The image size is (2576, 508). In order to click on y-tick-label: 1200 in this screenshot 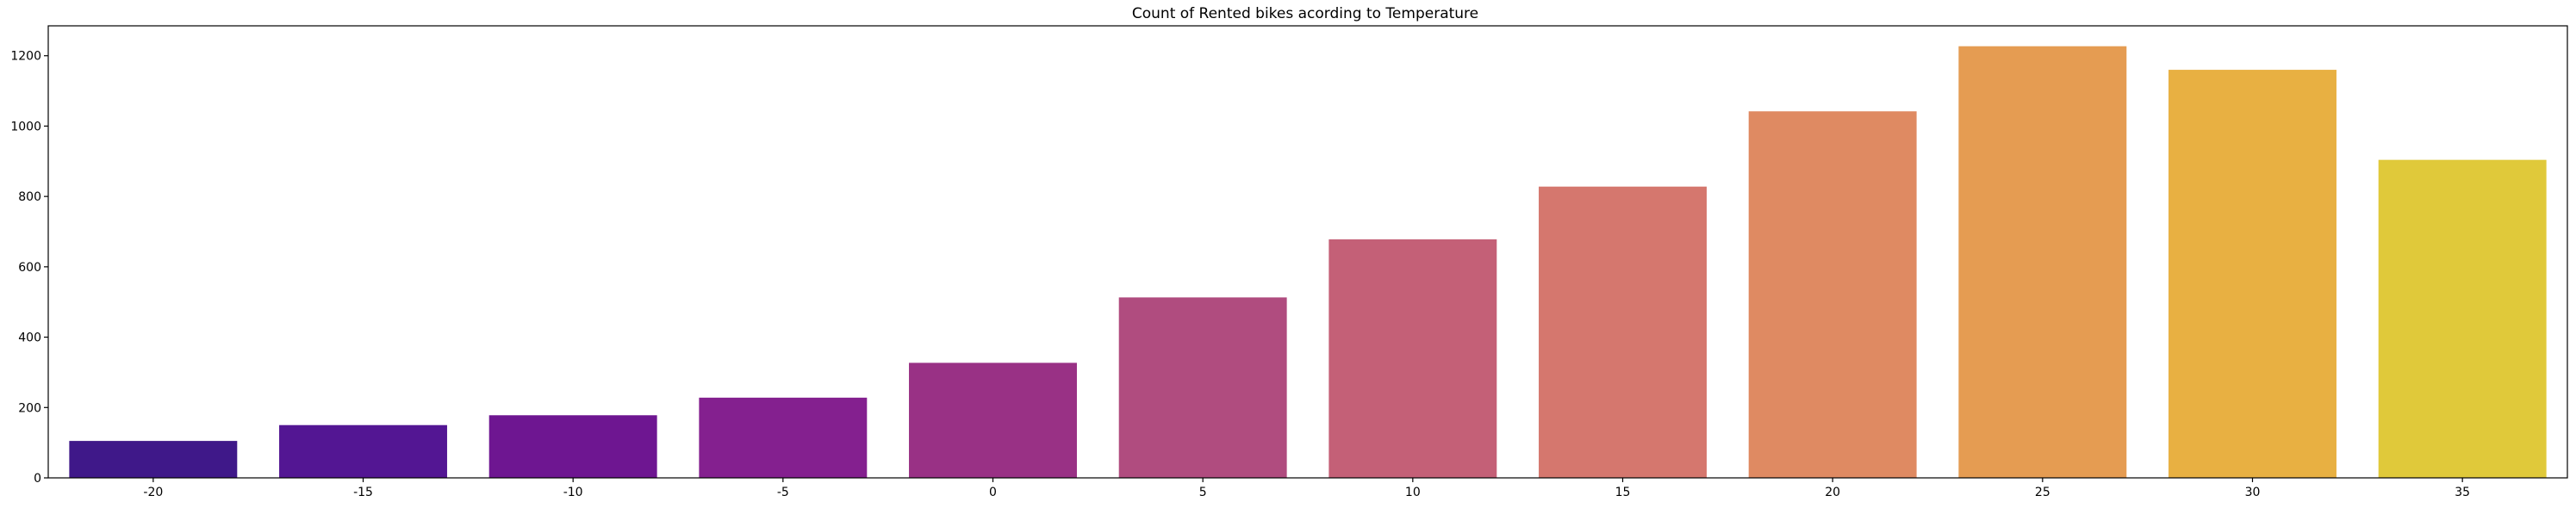, I will do `click(26, 57)`.